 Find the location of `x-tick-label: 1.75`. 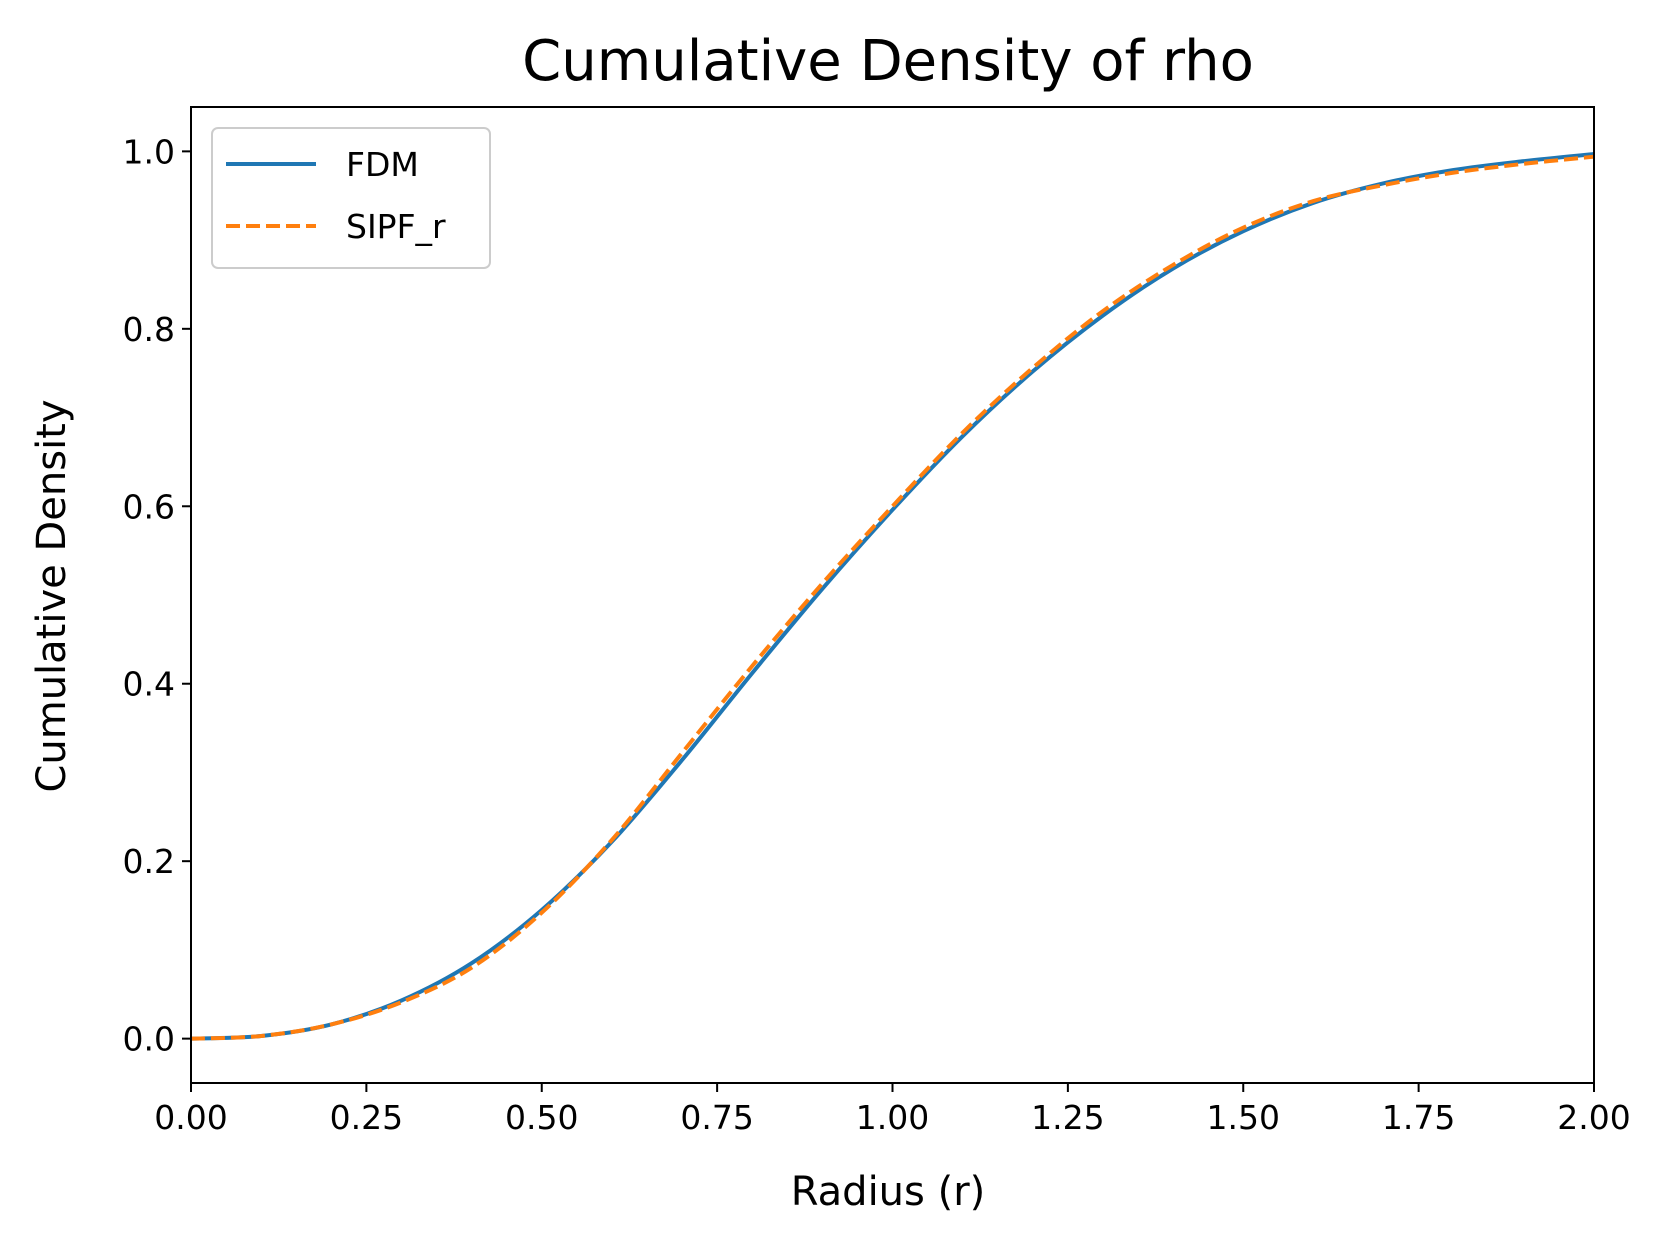

x-tick-label: 1.75 is located at coordinates (1418, 1117).